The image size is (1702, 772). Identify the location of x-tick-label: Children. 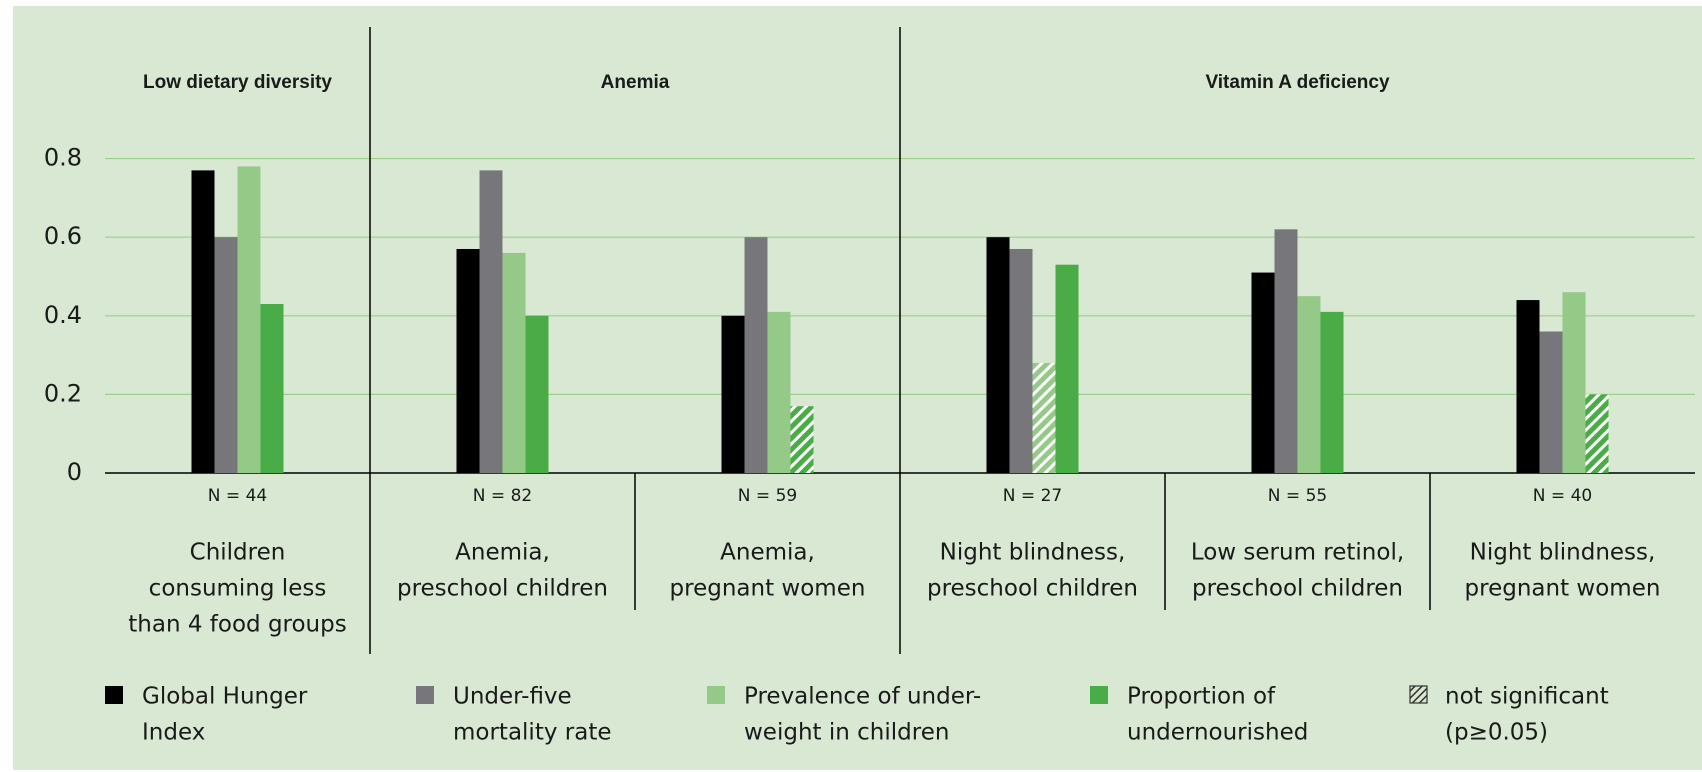
(238, 553).